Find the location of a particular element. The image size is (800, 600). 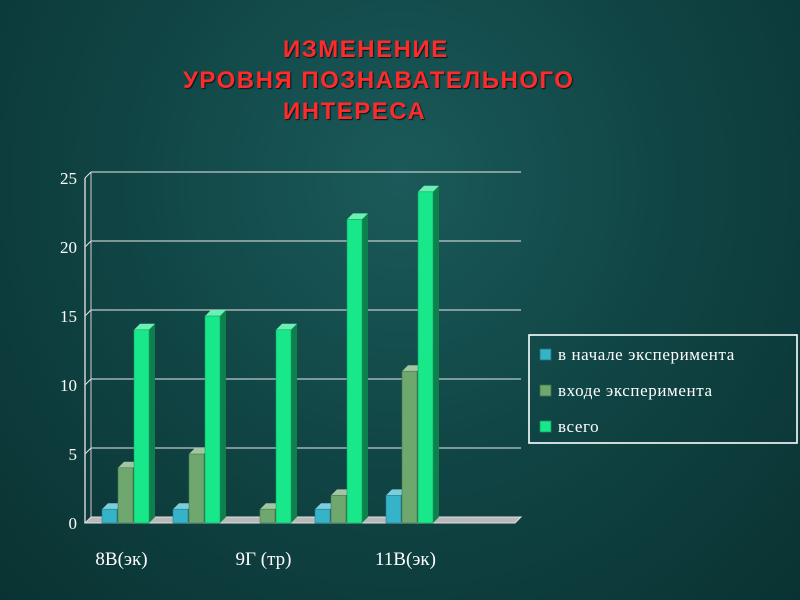

legend-box is located at coordinates (663, 389).